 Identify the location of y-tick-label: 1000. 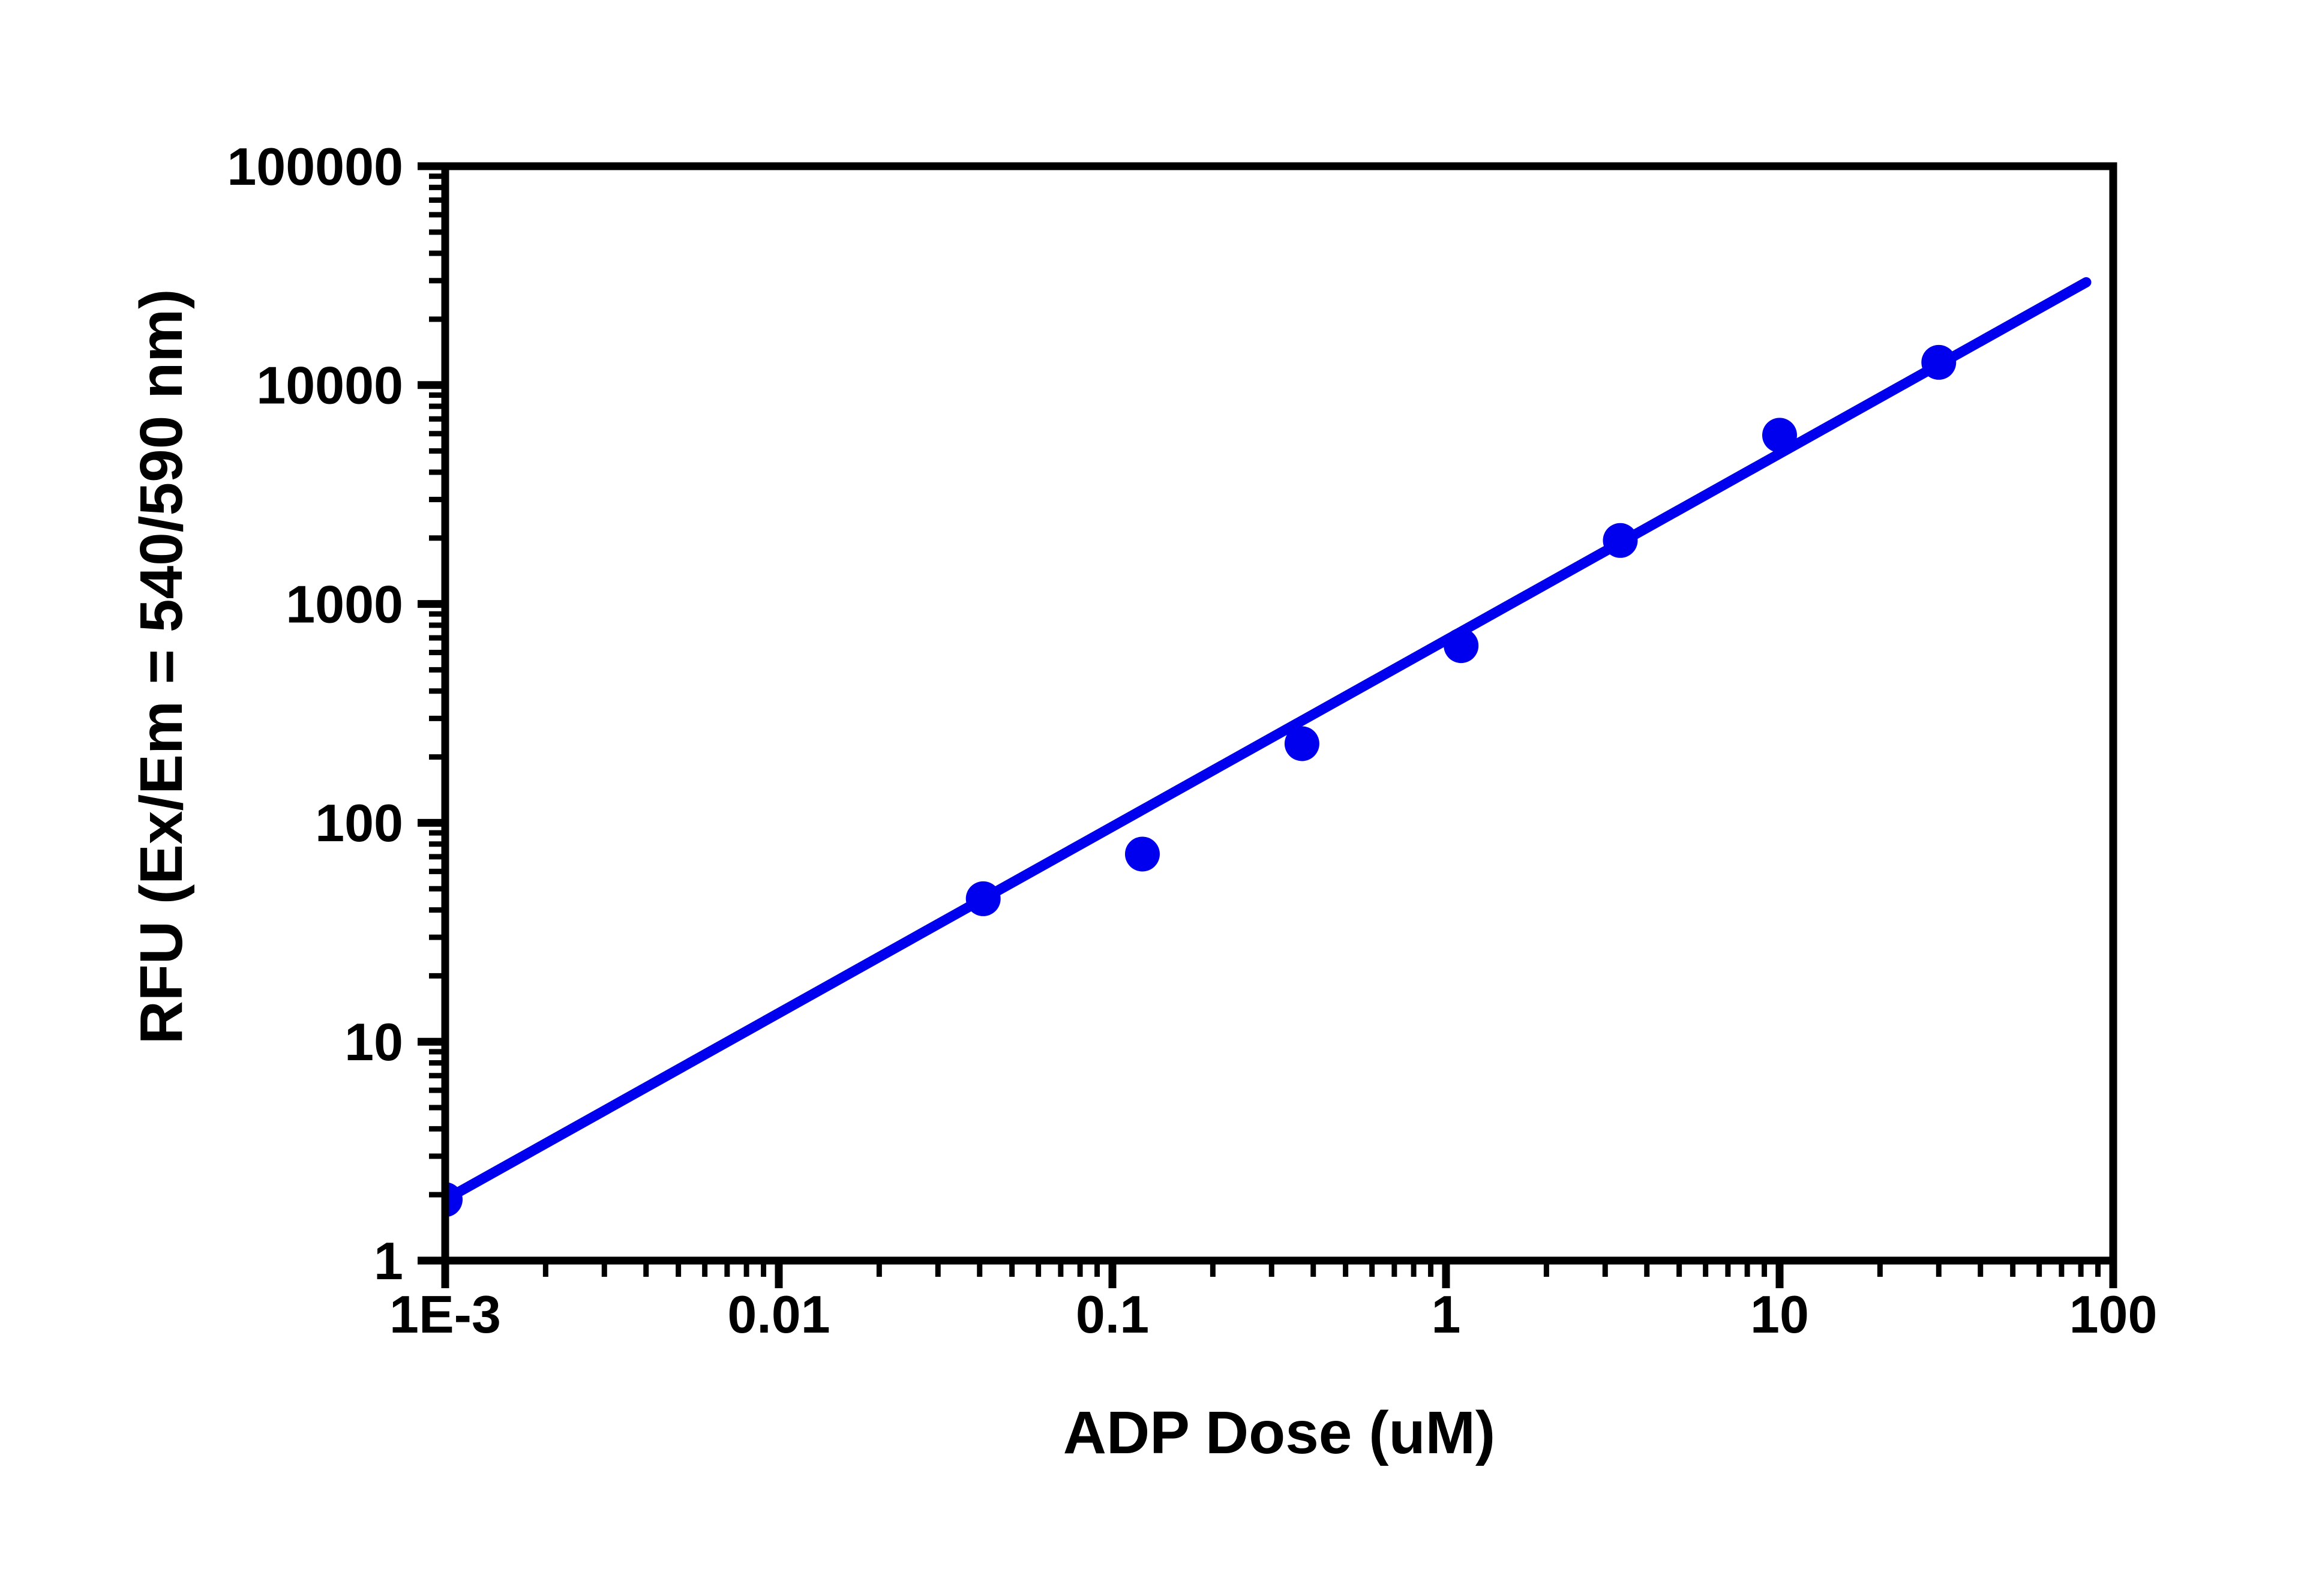
(345, 604).